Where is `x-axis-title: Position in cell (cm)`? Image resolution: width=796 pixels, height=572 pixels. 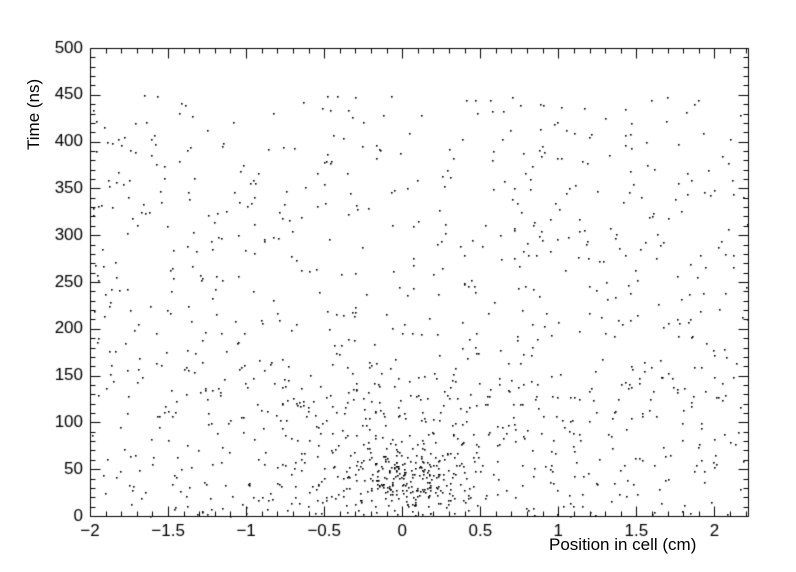 x-axis-title: Position in cell (cm) is located at coordinates (623, 544).